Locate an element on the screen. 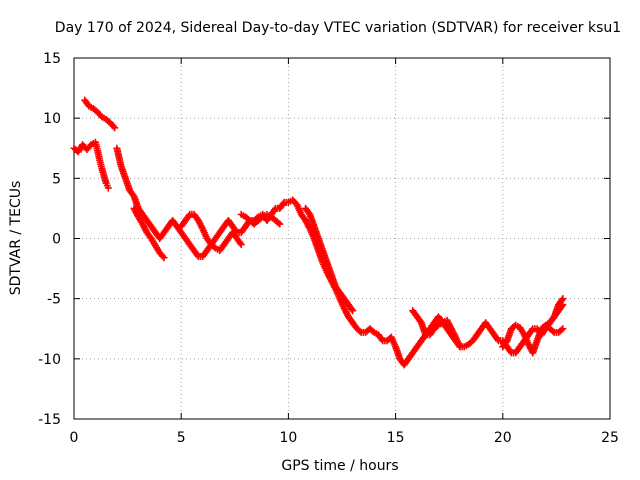  x-tick-label: 20 is located at coordinates (503, 438).